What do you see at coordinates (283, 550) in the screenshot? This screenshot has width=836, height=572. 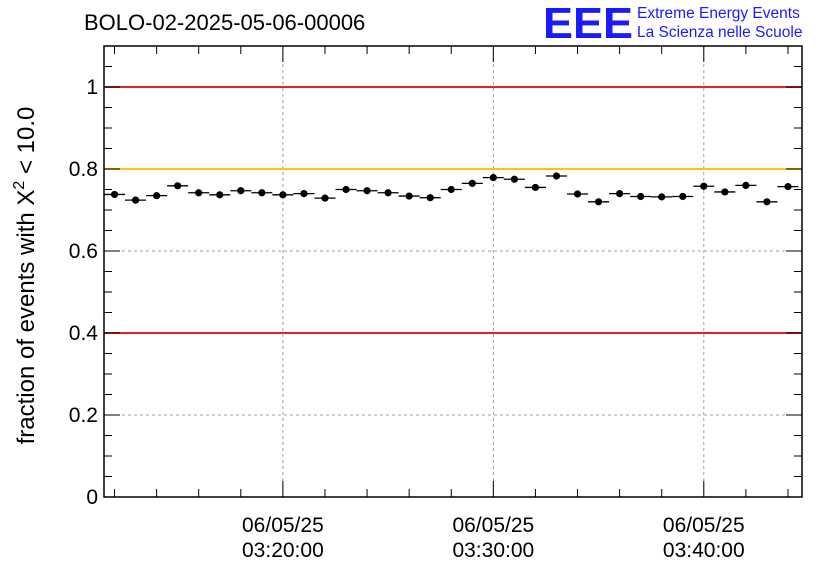 I see `x-tick-label-time: 03:20:00` at bounding box center [283, 550].